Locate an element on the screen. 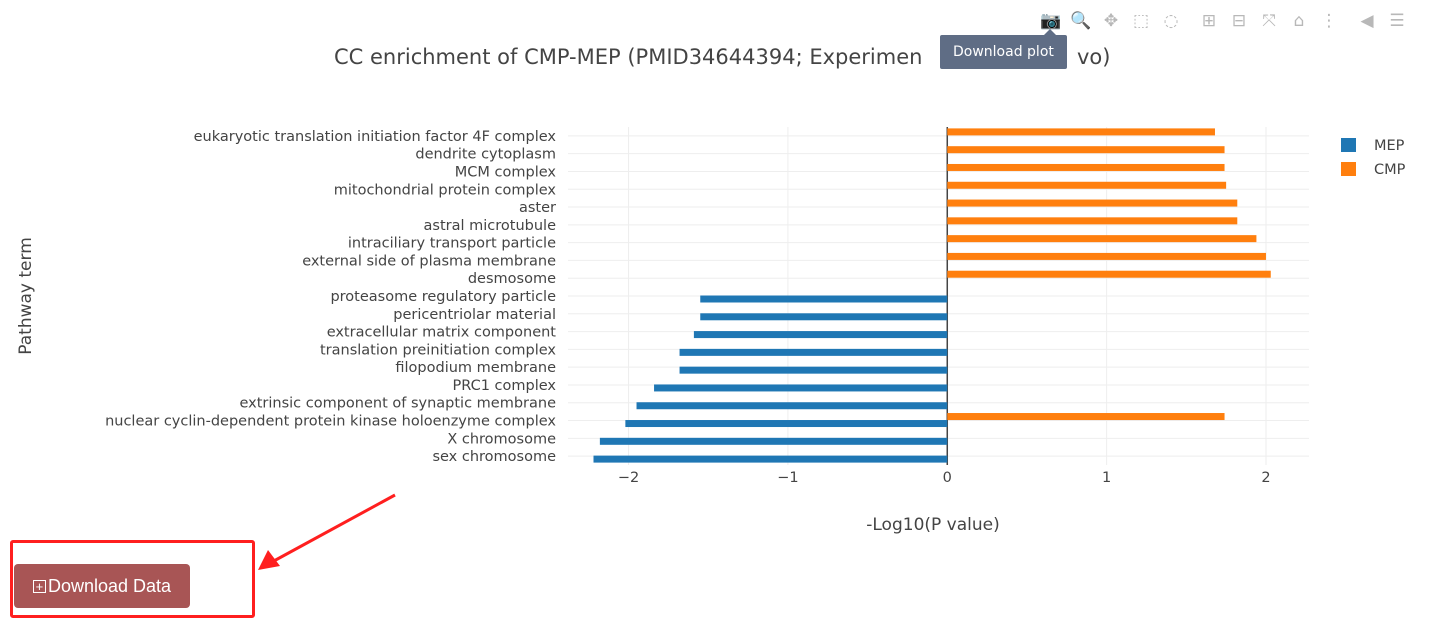 This screenshot has height=624, width=1440. y-tick-label: sex chromosome is located at coordinates (494, 457).